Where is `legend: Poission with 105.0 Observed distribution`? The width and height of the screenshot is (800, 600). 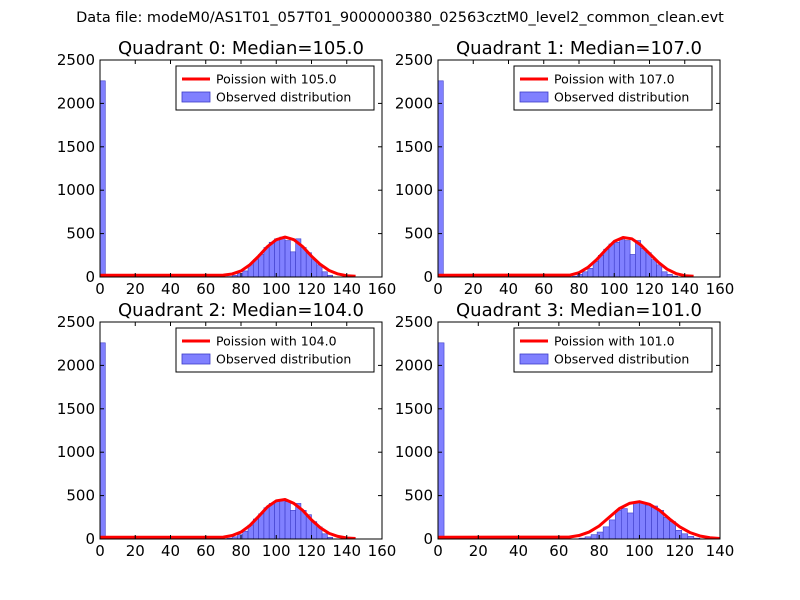
legend: Poission with 105.0 Observed distribution is located at coordinates (275, 88).